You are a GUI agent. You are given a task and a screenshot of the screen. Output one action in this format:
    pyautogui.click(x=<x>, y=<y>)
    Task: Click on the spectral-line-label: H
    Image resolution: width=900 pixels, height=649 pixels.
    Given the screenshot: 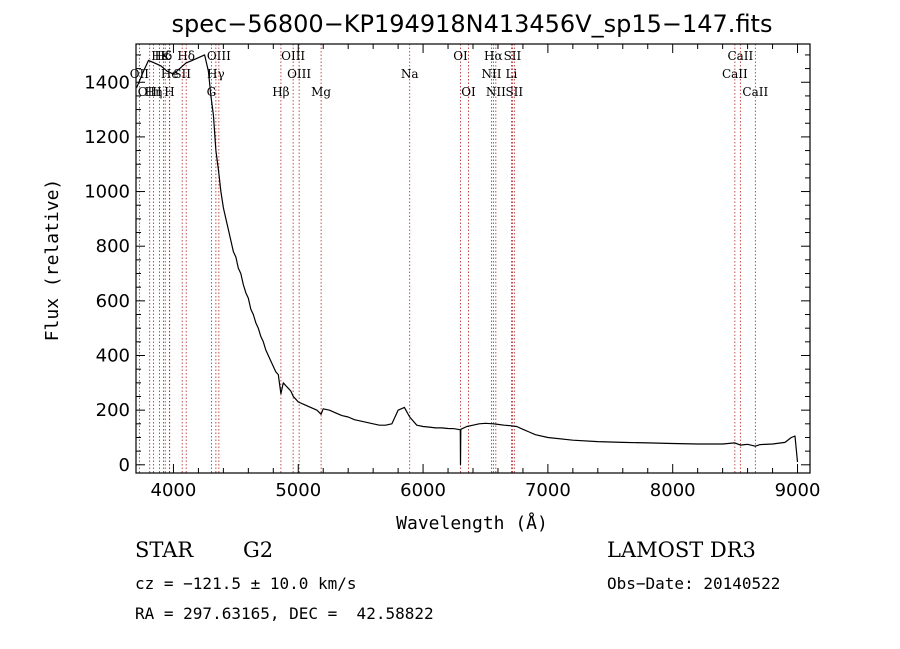 What is the action you would take?
    pyautogui.click(x=169, y=92)
    